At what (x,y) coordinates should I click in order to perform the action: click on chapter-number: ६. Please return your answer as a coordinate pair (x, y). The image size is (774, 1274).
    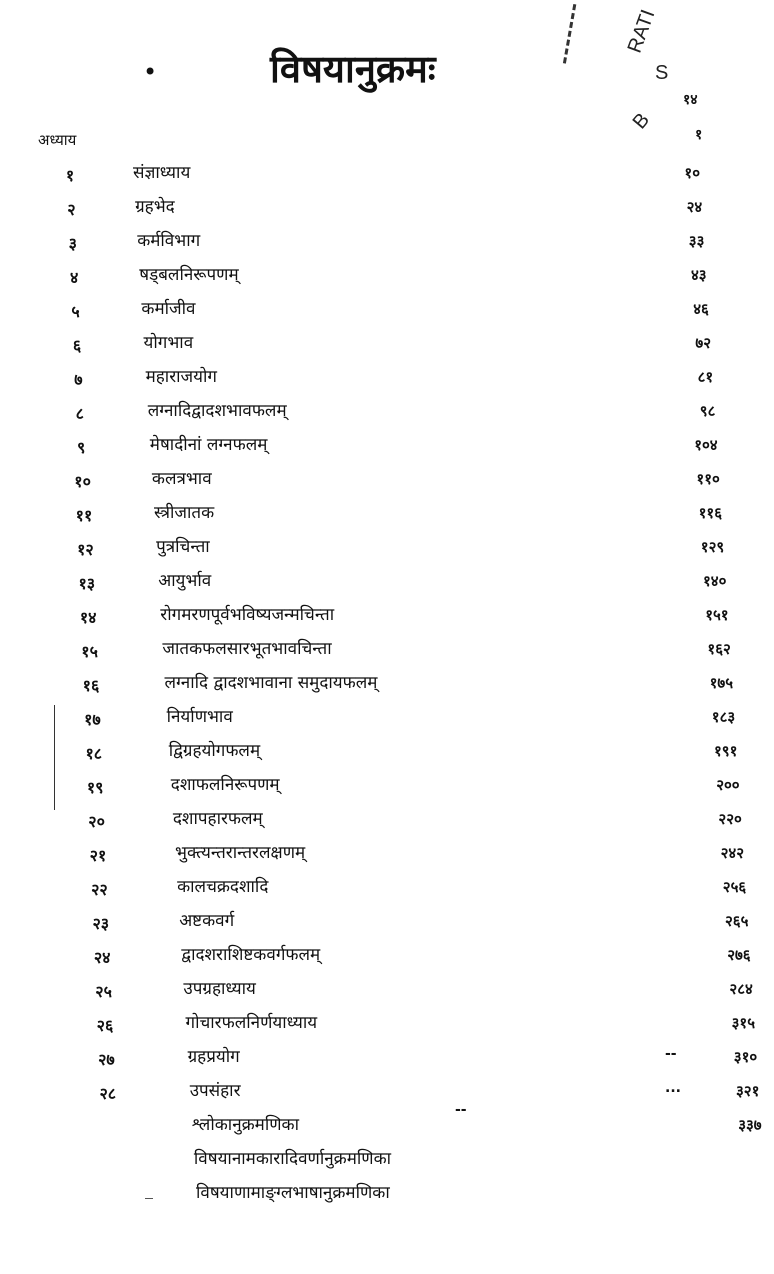
    Looking at the image, I should click on (77, 345).